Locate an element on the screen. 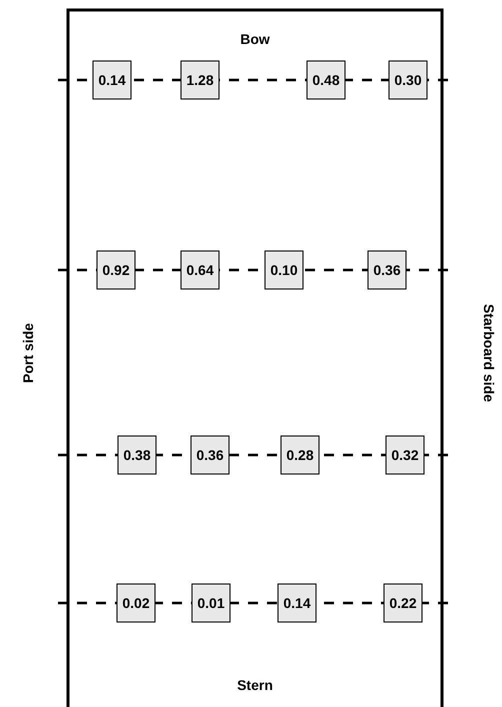 The width and height of the screenshot is (502, 707). y2-axis-title: Starboard side is located at coordinates (489, 353).